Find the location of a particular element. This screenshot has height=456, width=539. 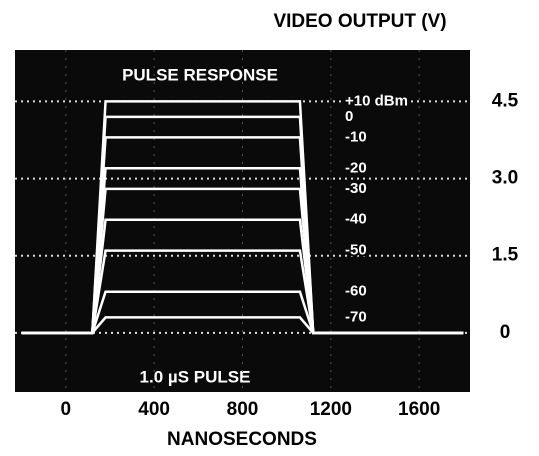

x-tick-label: 1600 is located at coordinates (419, 409).